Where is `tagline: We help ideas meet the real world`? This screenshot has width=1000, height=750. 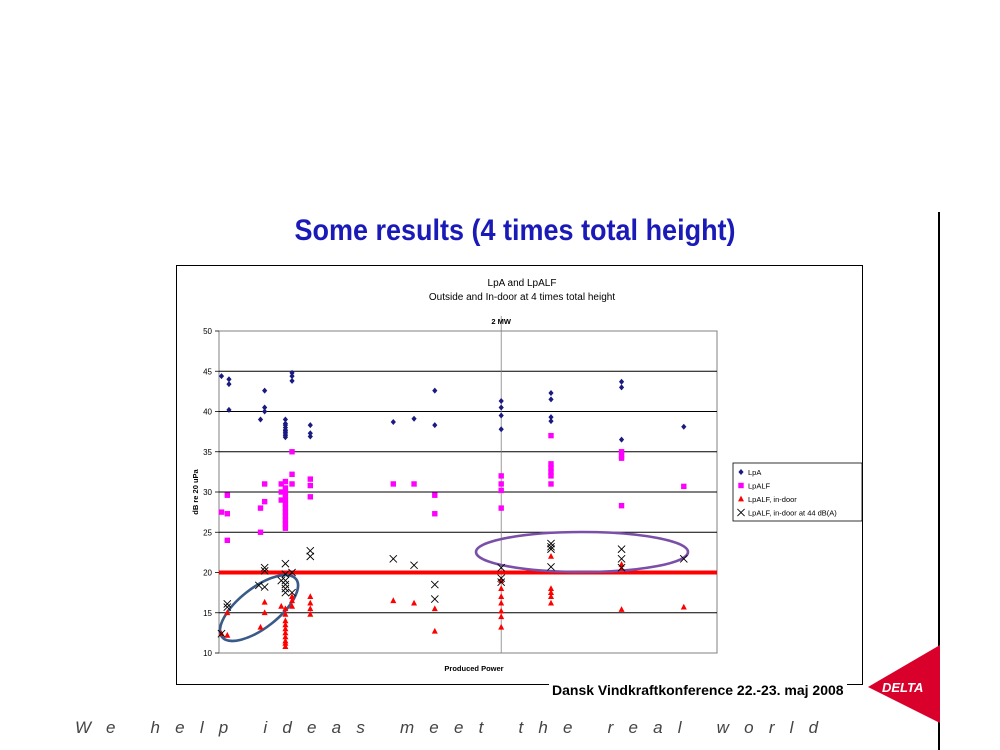
tagline: We help ideas meet the real world is located at coordinates (454, 727).